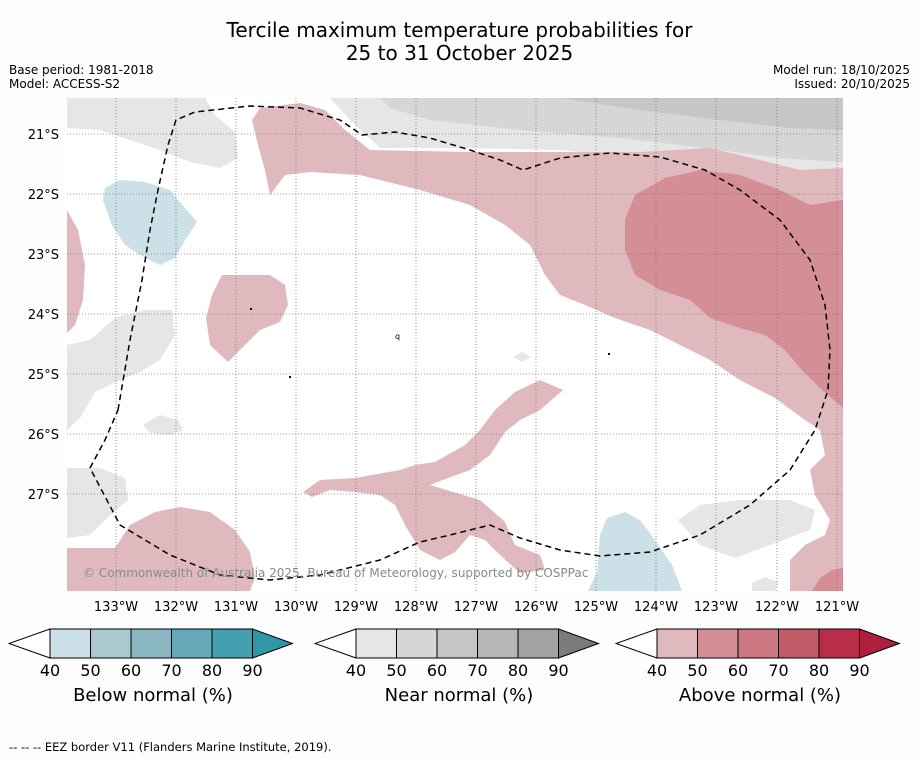 The image size is (919, 758). What do you see at coordinates (716, 607) in the screenshot?
I see `lon-label: 123°W` at bounding box center [716, 607].